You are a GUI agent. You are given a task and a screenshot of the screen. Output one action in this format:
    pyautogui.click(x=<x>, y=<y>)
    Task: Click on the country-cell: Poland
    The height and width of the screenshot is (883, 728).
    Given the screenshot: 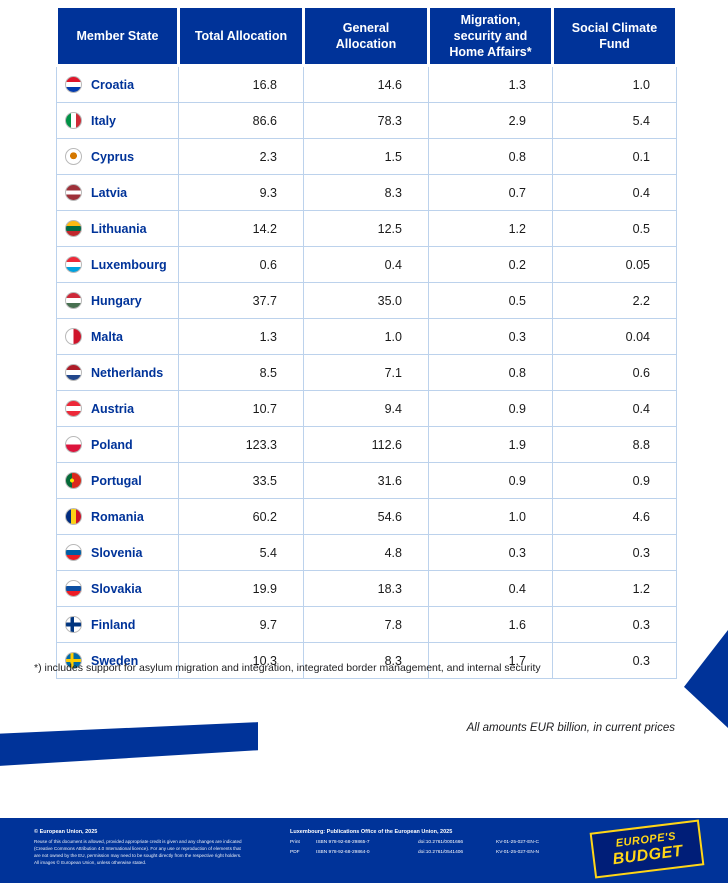 What is the action you would take?
    pyautogui.click(x=117, y=444)
    